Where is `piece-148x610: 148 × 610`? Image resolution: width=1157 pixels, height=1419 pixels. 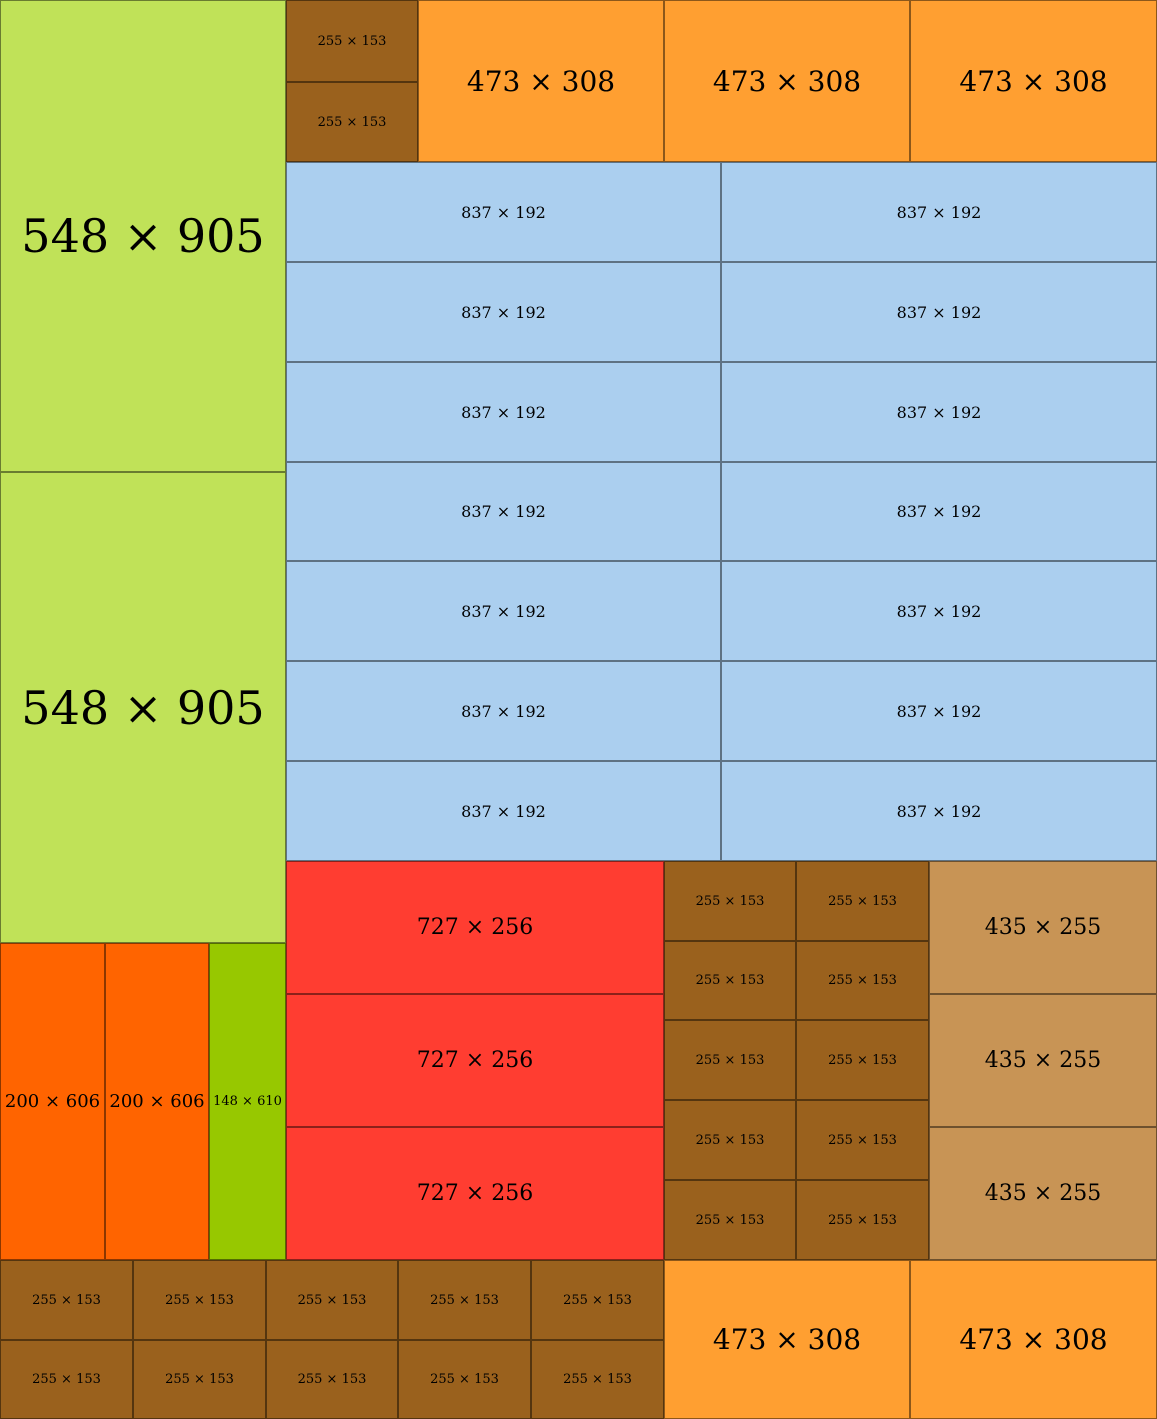
piece-148x610: 148 × 610 is located at coordinates (247, 1101).